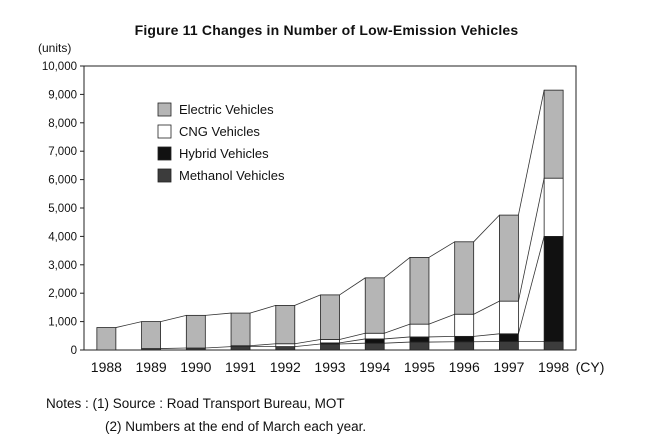  I want to click on x-axis-suffix-label: (CY), so click(590, 367).